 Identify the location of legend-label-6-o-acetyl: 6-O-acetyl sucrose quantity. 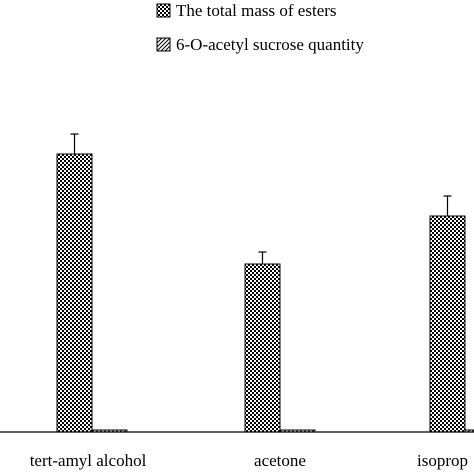
(270, 44).